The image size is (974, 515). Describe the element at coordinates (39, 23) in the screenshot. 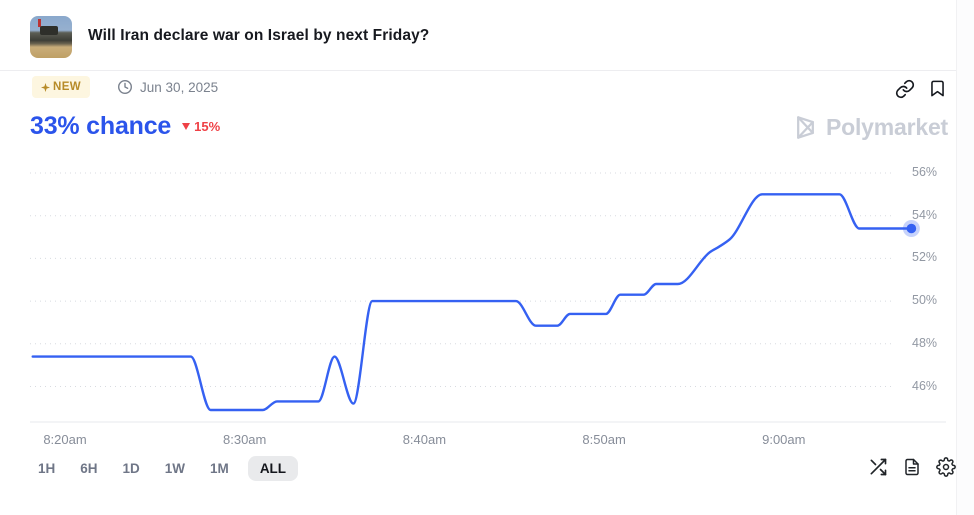

I see `flag-detail` at that location.